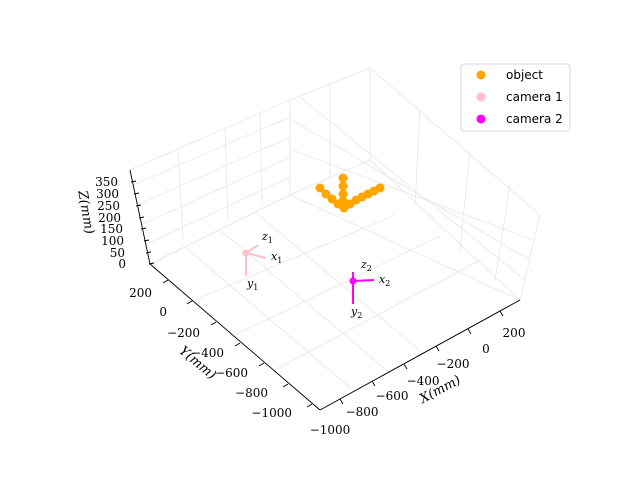  I want to click on y-tick-label: −600, so click(231, 373).